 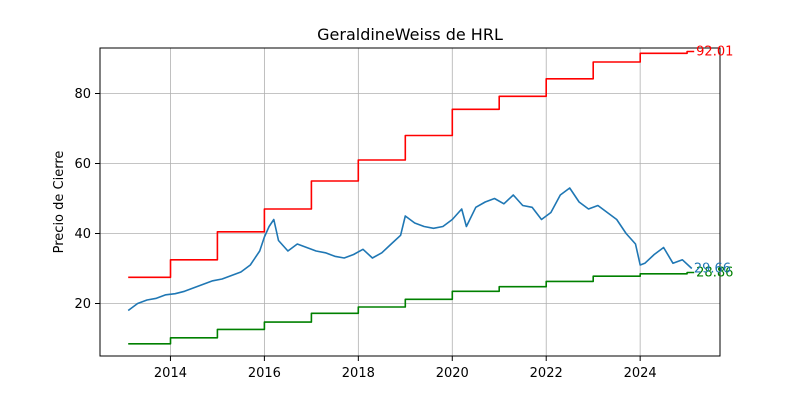 I want to click on y-tick-label: 60, so click(x=82, y=164).